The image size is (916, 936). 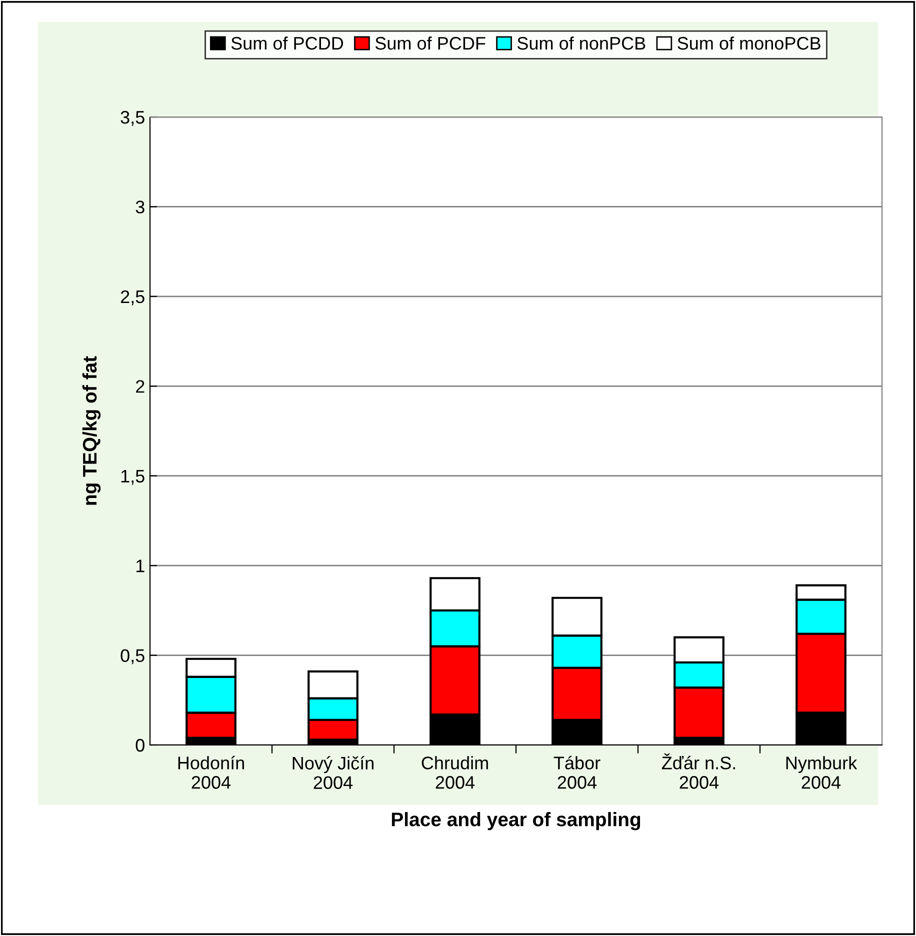 What do you see at coordinates (140, 566) in the screenshot?
I see `y-tick-label: 1` at bounding box center [140, 566].